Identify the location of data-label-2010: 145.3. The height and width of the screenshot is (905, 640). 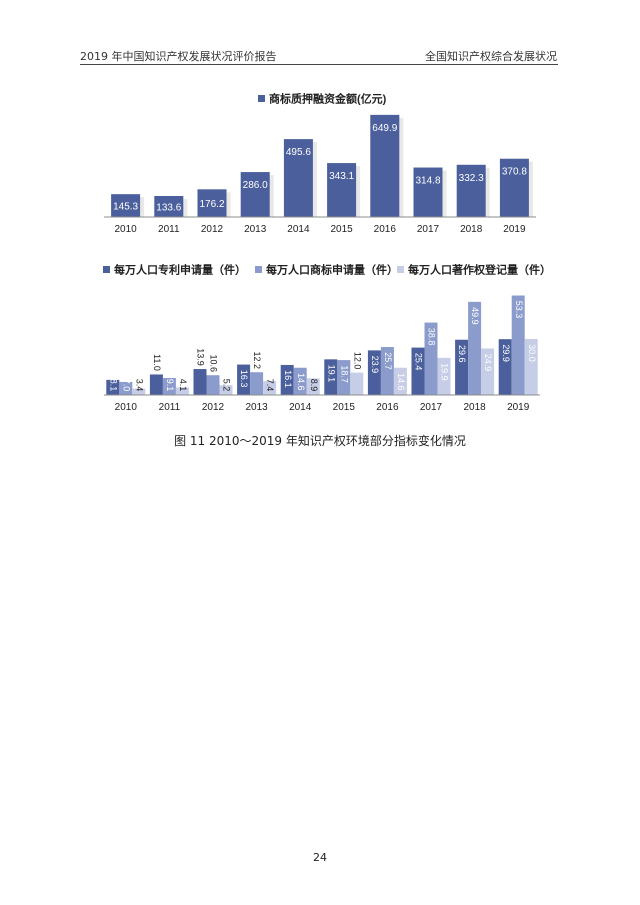
(125, 207).